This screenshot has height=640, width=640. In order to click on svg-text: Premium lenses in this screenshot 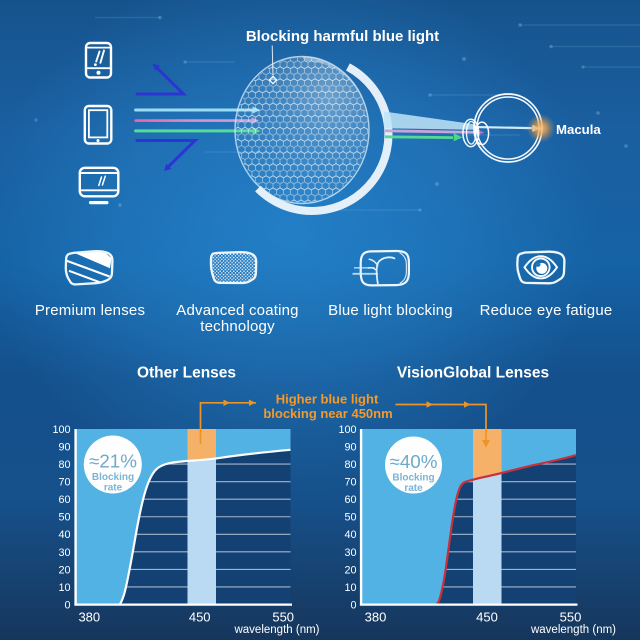, I will do `click(90, 310)`.